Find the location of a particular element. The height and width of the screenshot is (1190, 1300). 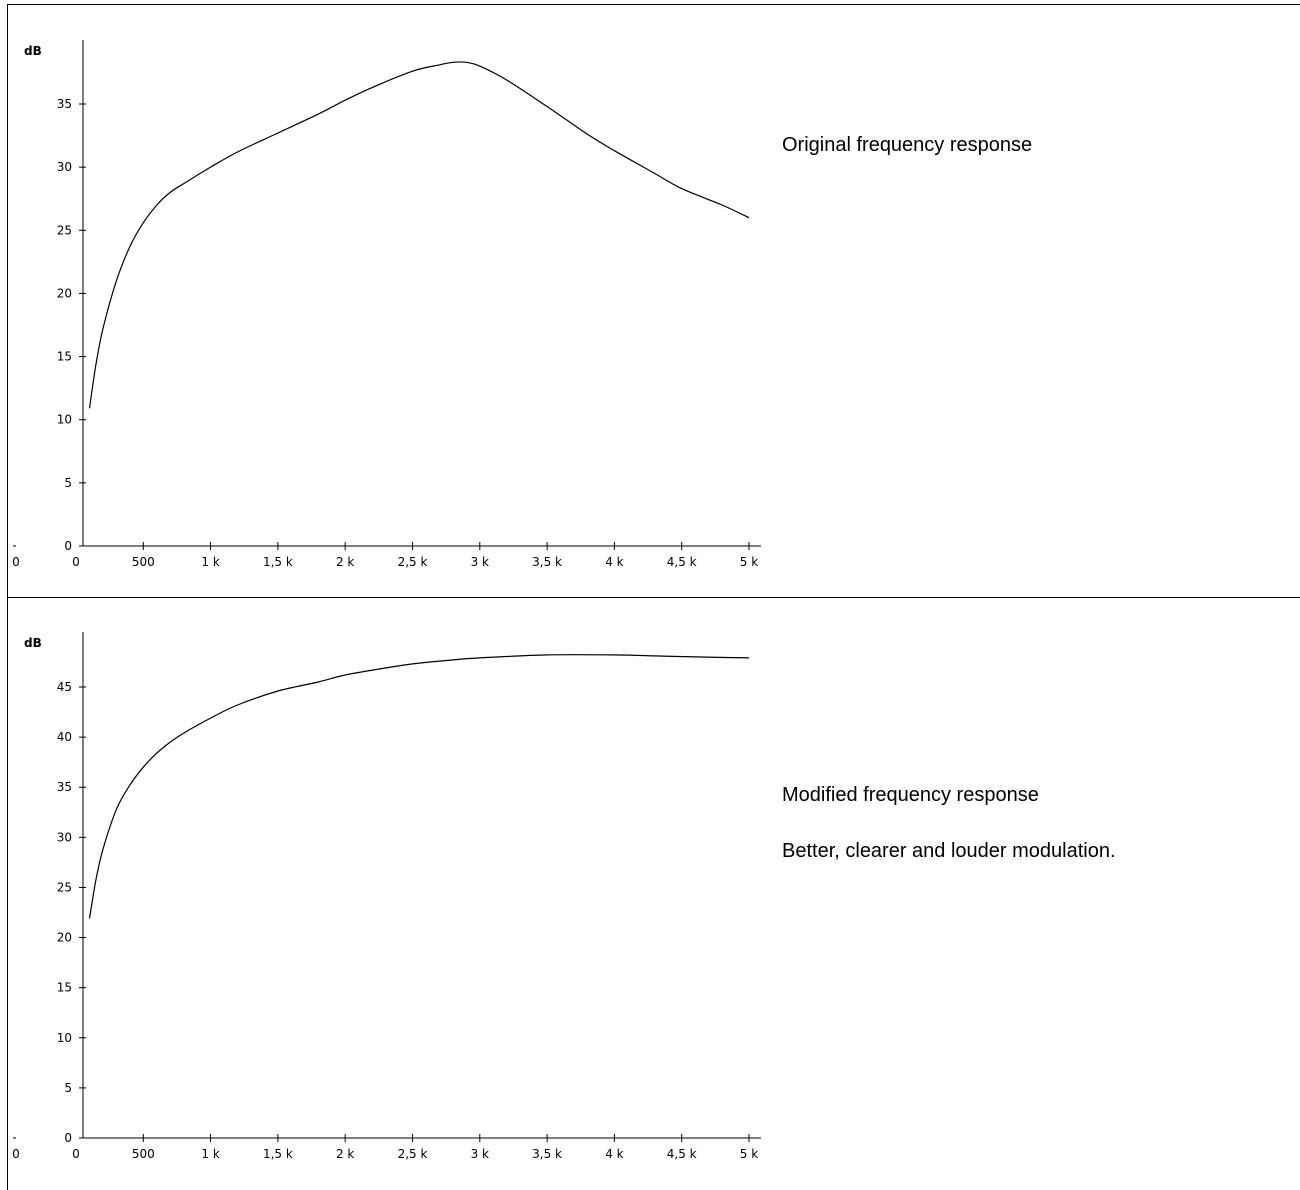

x-tick-label: 1,5 k is located at coordinates (278, 1154).